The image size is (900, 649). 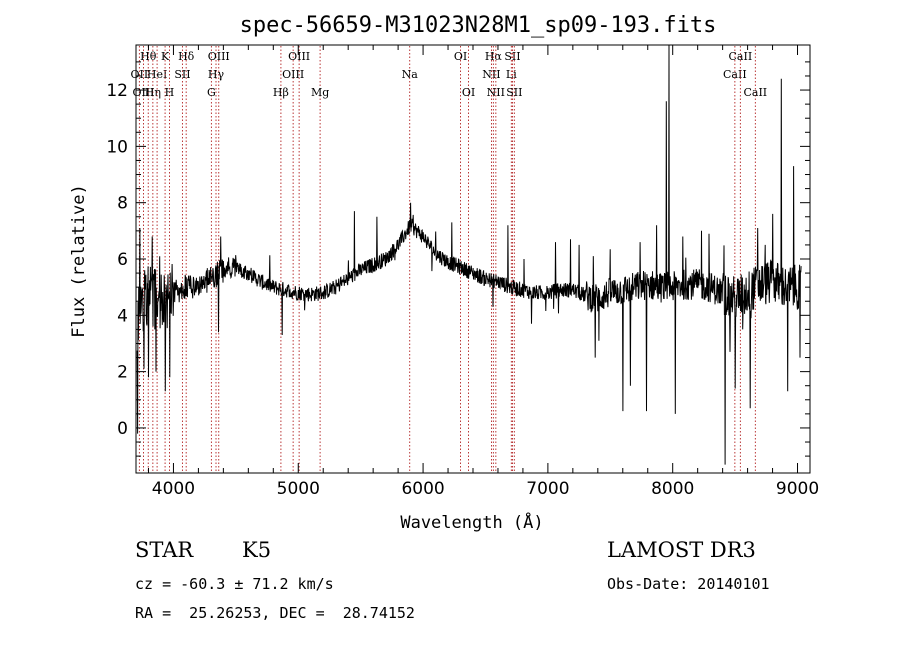 I want to click on object-subclass: K5, so click(x=257, y=550).